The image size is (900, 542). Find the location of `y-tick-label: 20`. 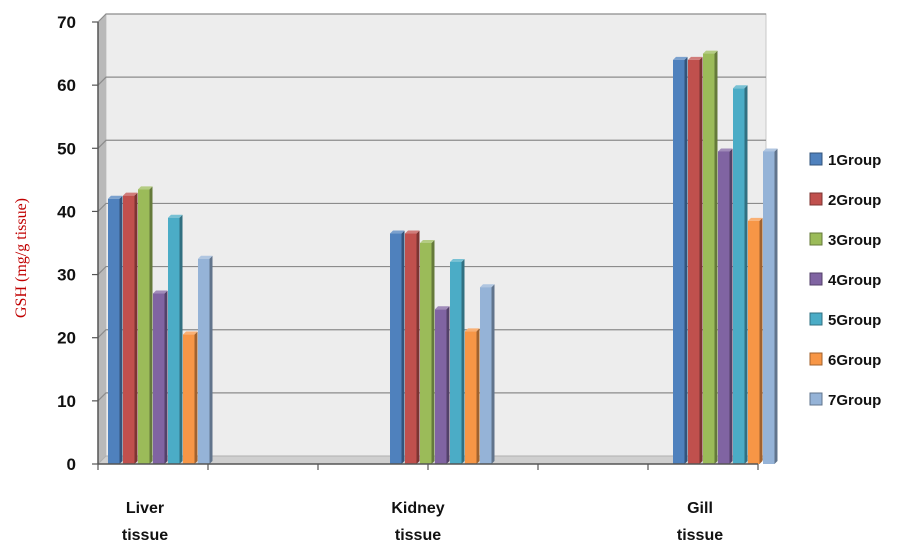

y-tick-label: 20 is located at coordinates (66, 338).